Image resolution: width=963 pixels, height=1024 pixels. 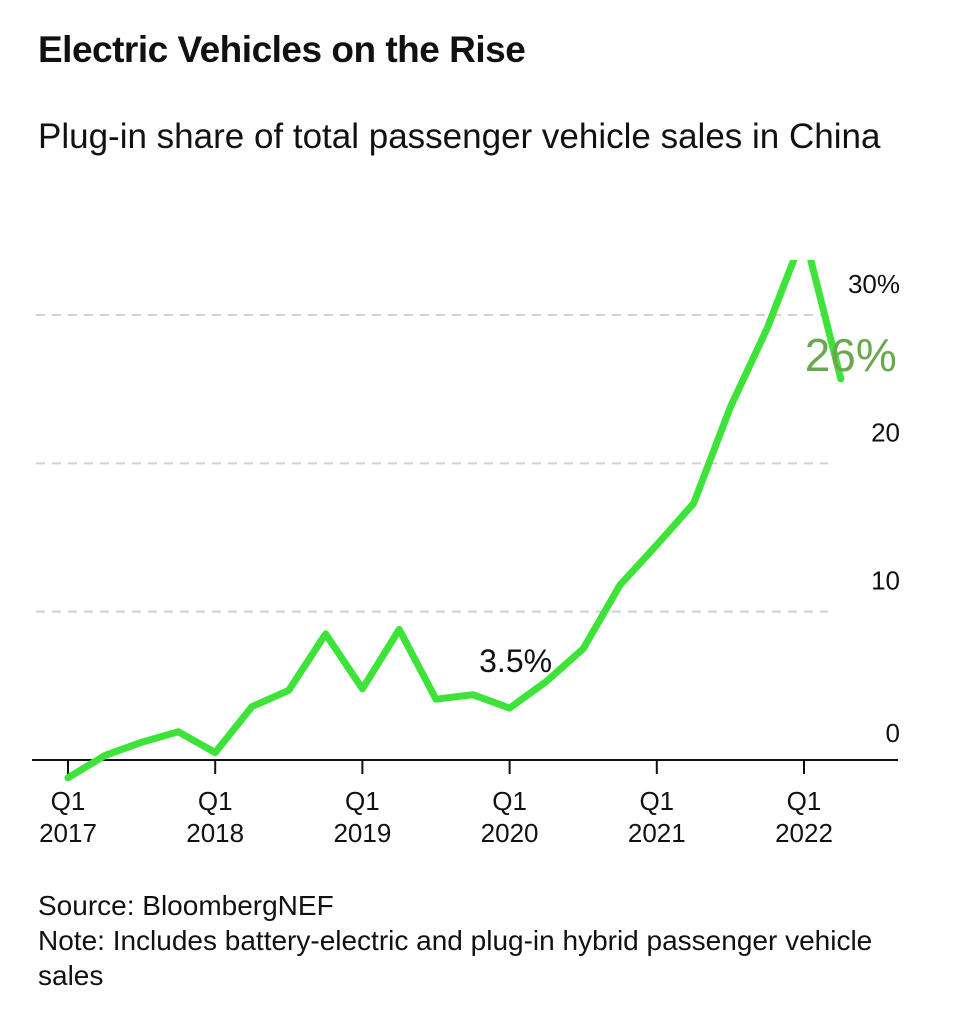 I want to click on source-note: Source: BloombergNEF, so click(x=186, y=905).